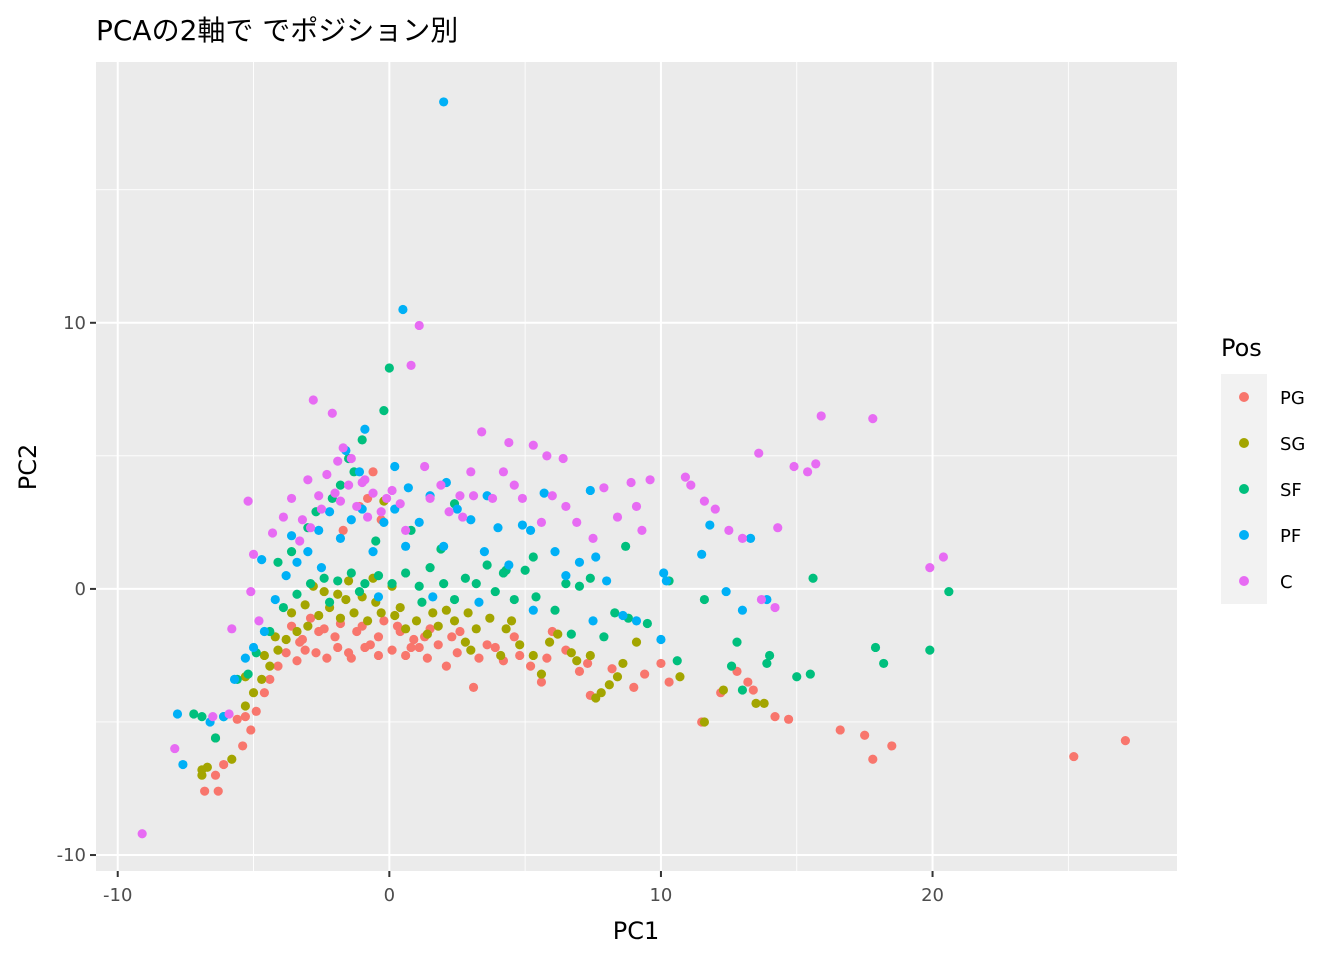 This screenshot has height=960, width=1344. Describe the element at coordinates (28, 467) in the screenshot. I see `y-axis-title: PC2` at that location.